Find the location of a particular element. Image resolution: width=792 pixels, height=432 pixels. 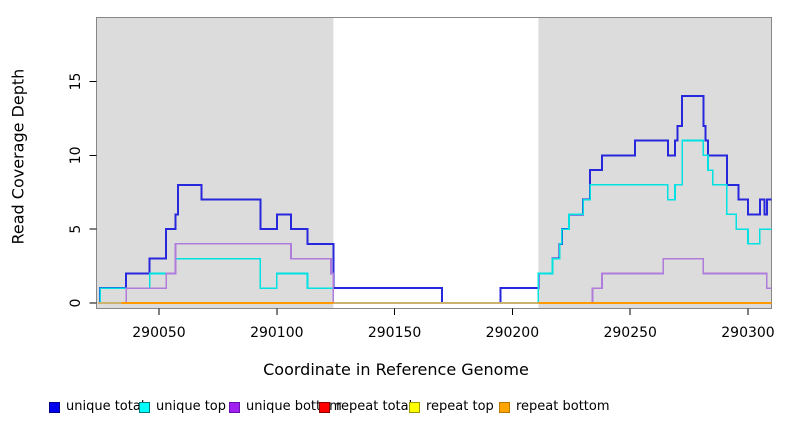

x-tick-label: 290150 is located at coordinates (394, 333).